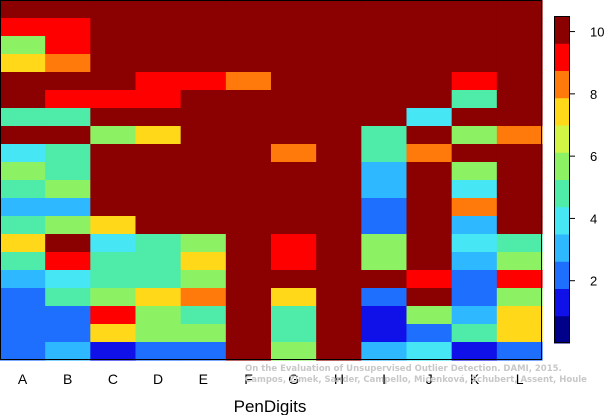  Describe the element at coordinates (203, 379) in the screenshot. I see `x-tick-label-E: E` at that location.